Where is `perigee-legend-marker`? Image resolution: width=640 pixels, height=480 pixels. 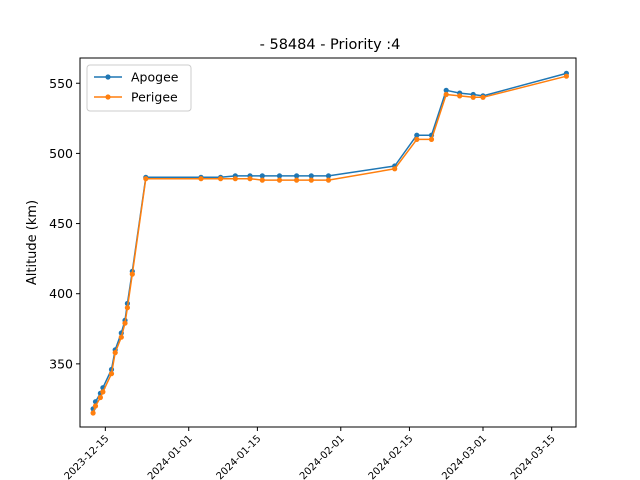
perigee-legend-marker is located at coordinates (108, 97).